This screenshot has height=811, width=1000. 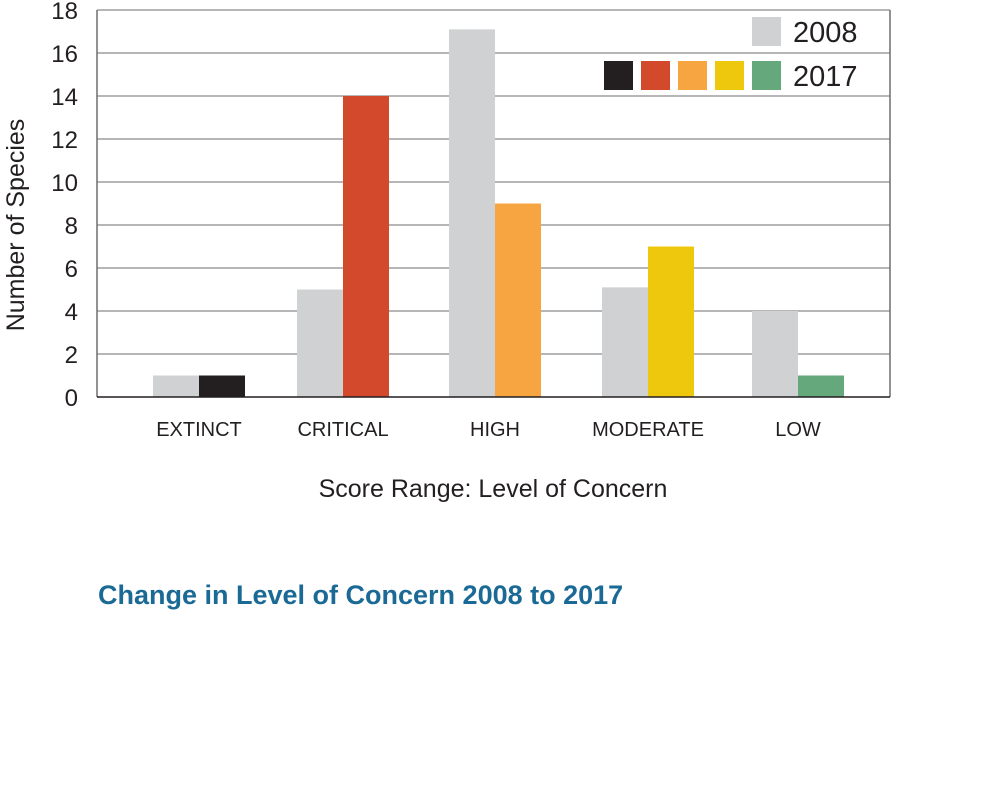 What do you see at coordinates (71, 398) in the screenshot?
I see `y-tick-label: 0` at bounding box center [71, 398].